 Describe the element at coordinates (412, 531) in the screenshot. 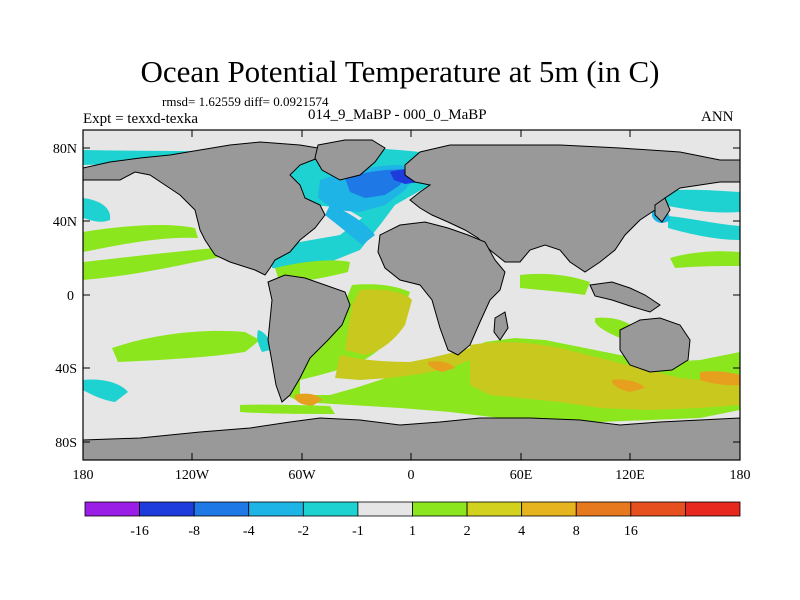

I see `colorbar-label: 1` at that location.